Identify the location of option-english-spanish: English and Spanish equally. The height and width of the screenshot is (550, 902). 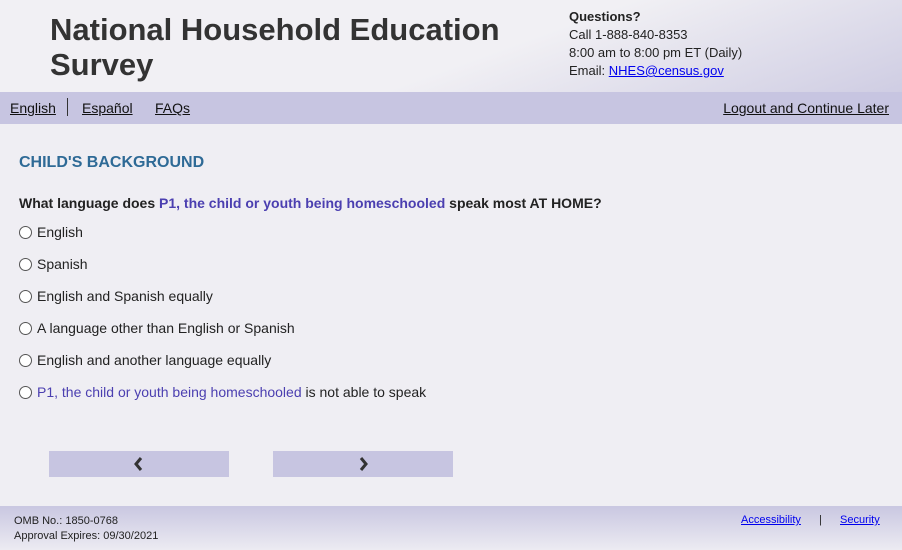
(116, 296).